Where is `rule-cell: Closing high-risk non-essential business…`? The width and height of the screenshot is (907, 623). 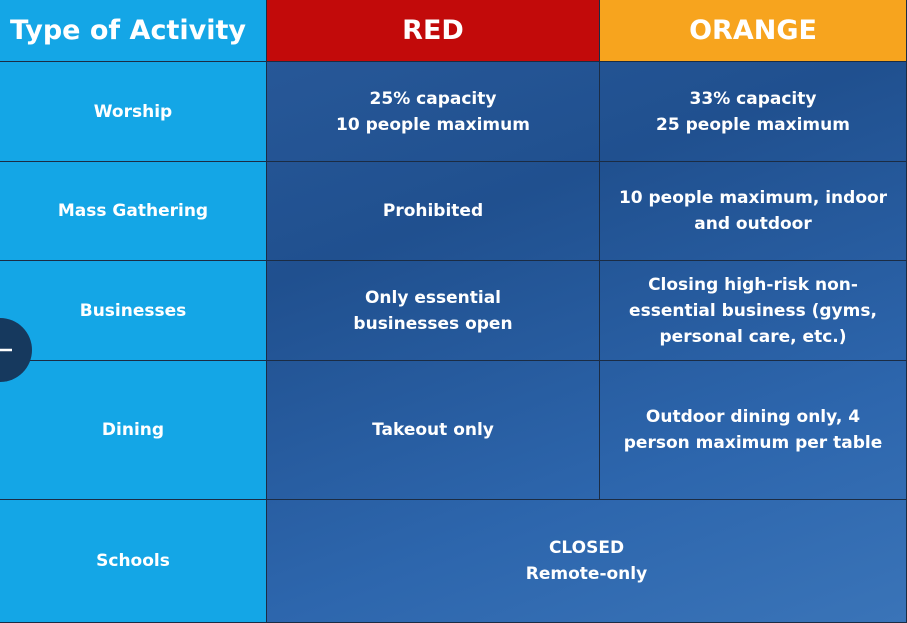
rule-cell: Closing high-risk non-essential business… is located at coordinates (753, 311).